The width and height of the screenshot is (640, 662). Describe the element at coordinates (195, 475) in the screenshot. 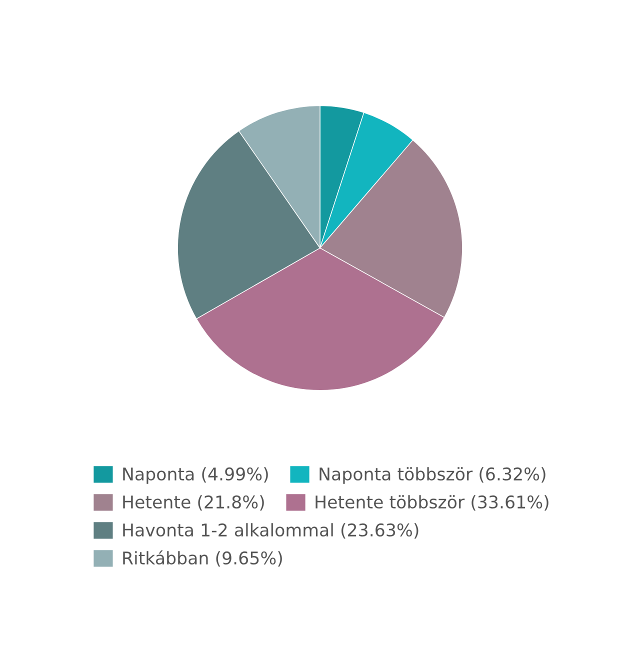

I see `legend-label: Naponta (4.99%)` at that location.